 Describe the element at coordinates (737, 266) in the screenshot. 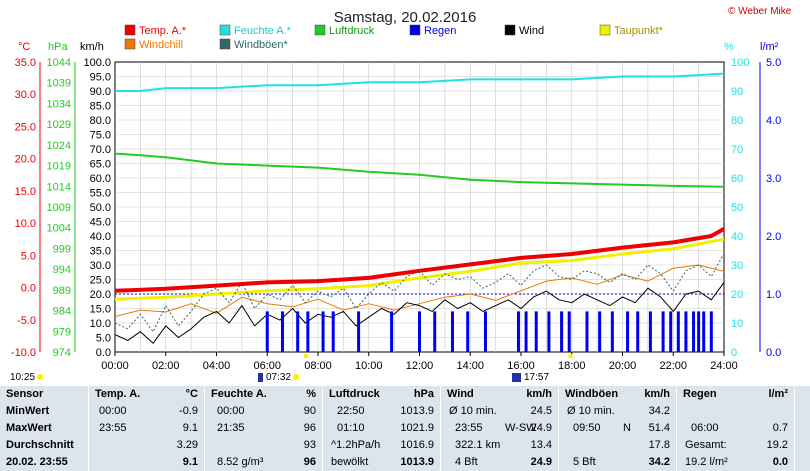

I see `humidity-axis-tick-label: 30` at that location.